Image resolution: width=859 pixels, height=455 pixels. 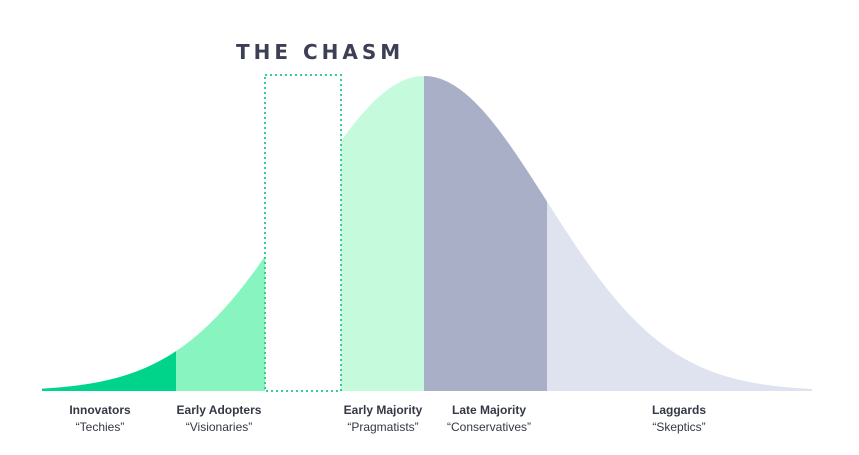 I want to click on chasm-title: THE CHASM, so click(x=320, y=52).